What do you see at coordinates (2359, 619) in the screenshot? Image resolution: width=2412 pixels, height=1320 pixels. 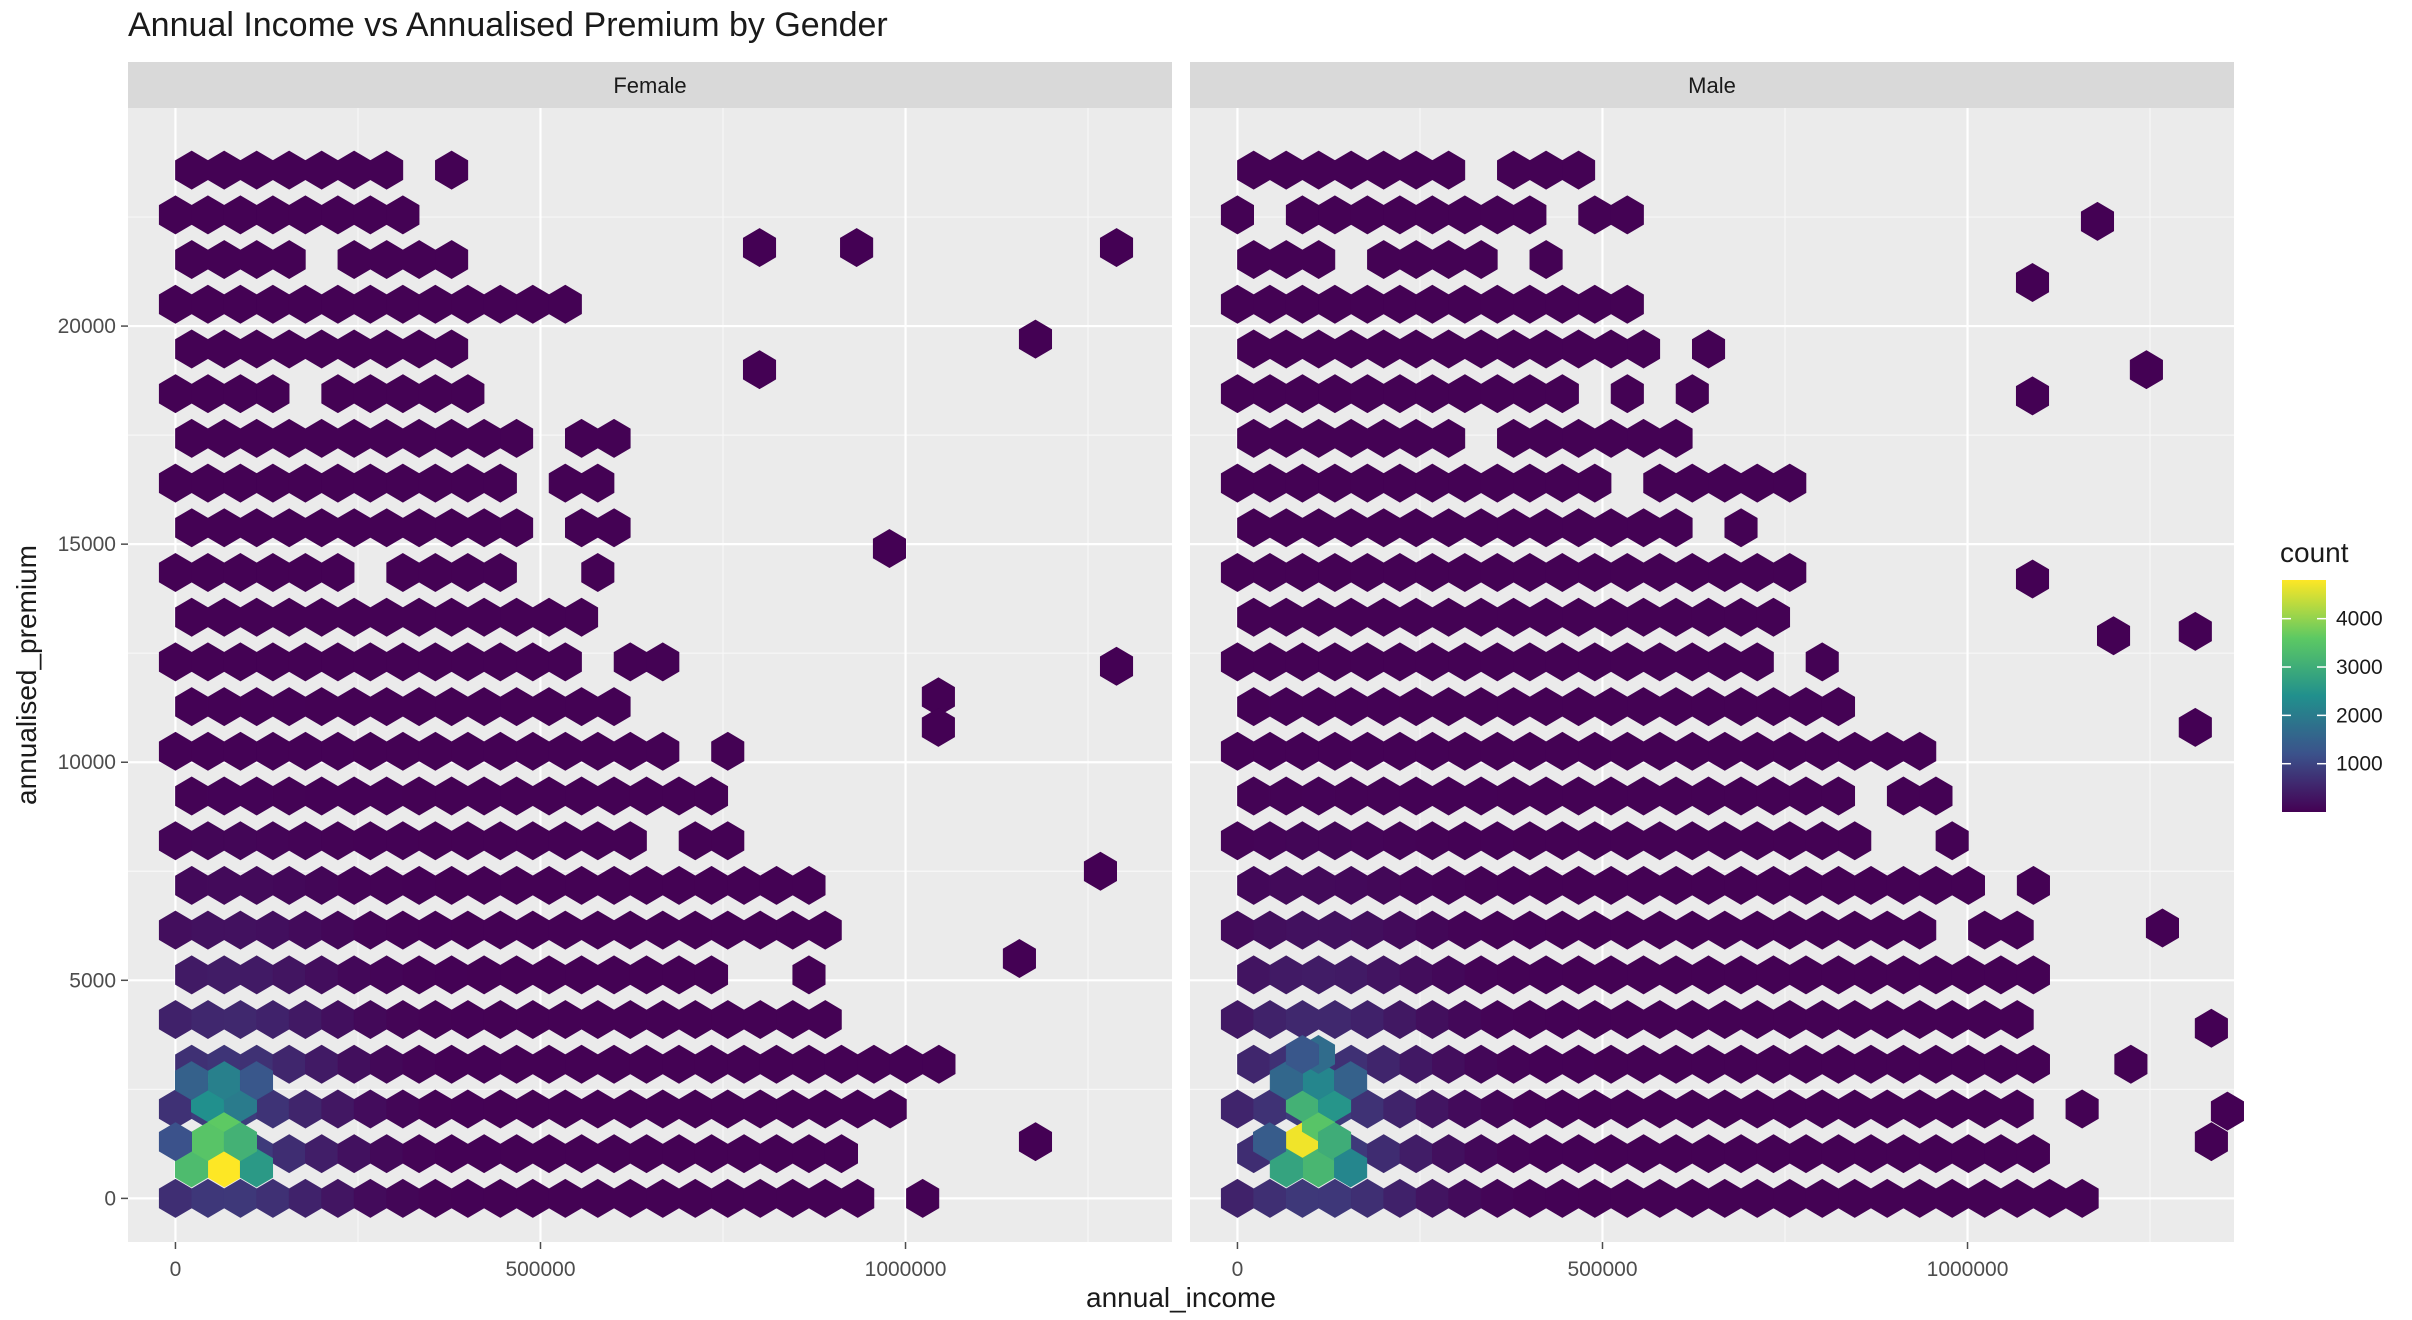 I see `legend-label: 4000` at bounding box center [2359, 619].